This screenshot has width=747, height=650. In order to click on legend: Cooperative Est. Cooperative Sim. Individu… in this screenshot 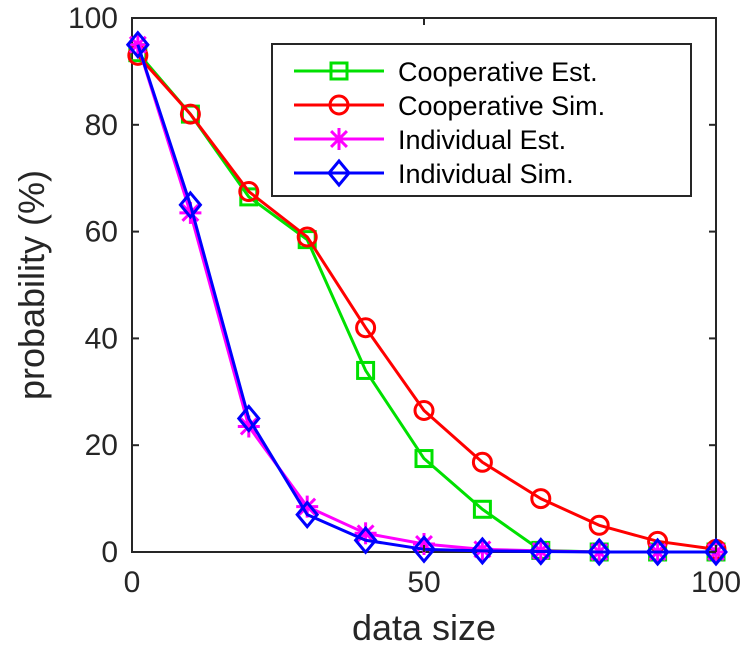, I will do `click(481, 120)`.